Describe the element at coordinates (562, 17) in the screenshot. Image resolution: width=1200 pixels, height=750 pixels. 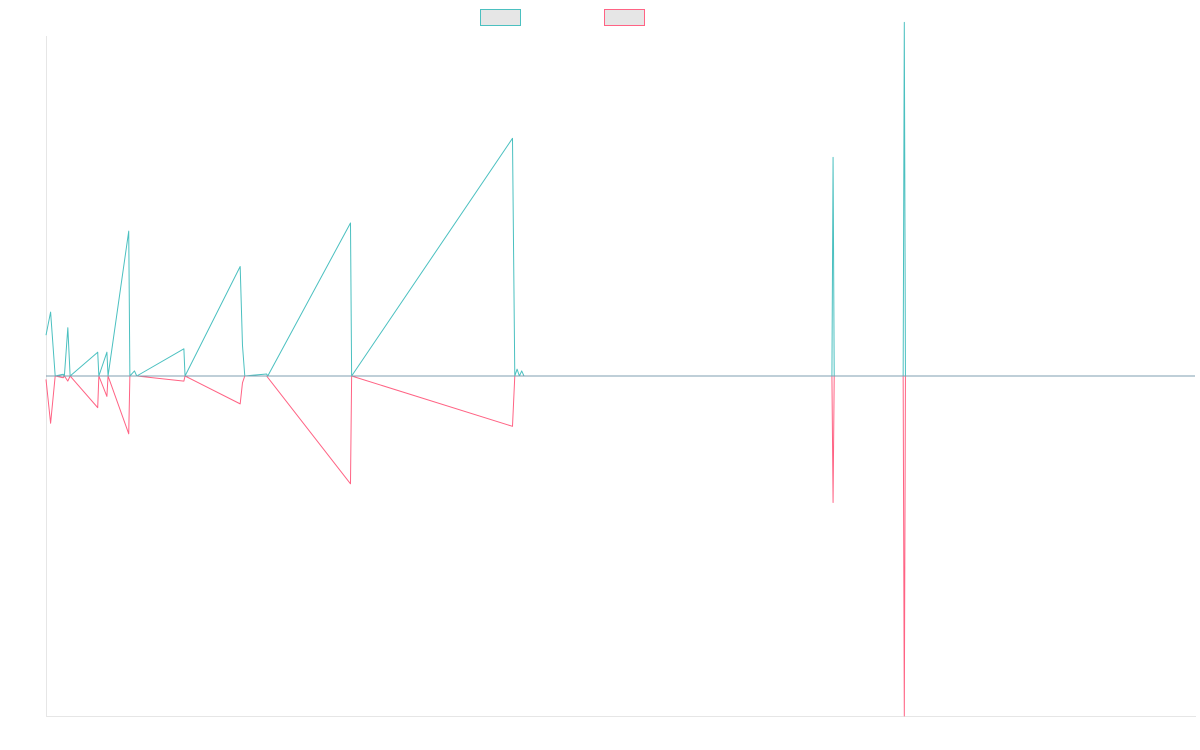
I see `legend` at that location.